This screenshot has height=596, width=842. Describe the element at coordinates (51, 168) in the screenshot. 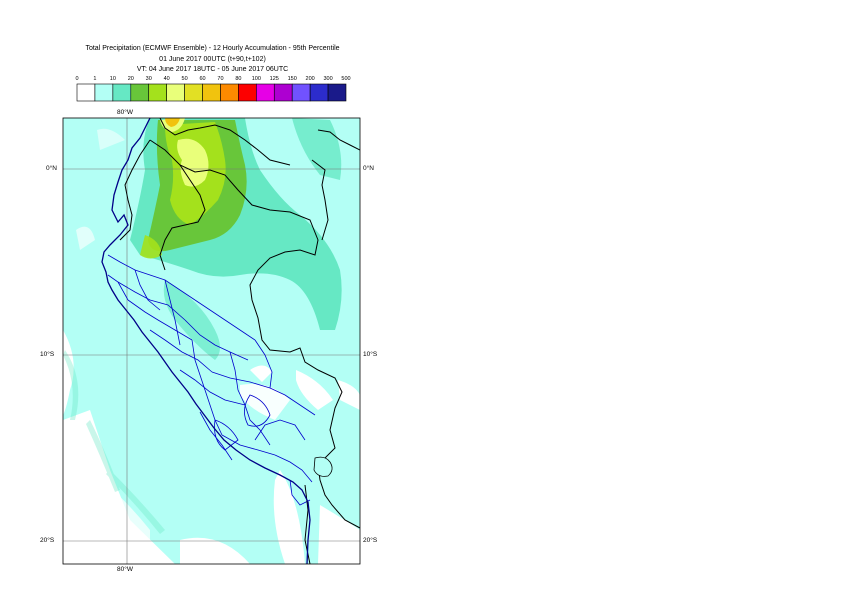

I see `lat-label-0-left: 0°N` at that location.